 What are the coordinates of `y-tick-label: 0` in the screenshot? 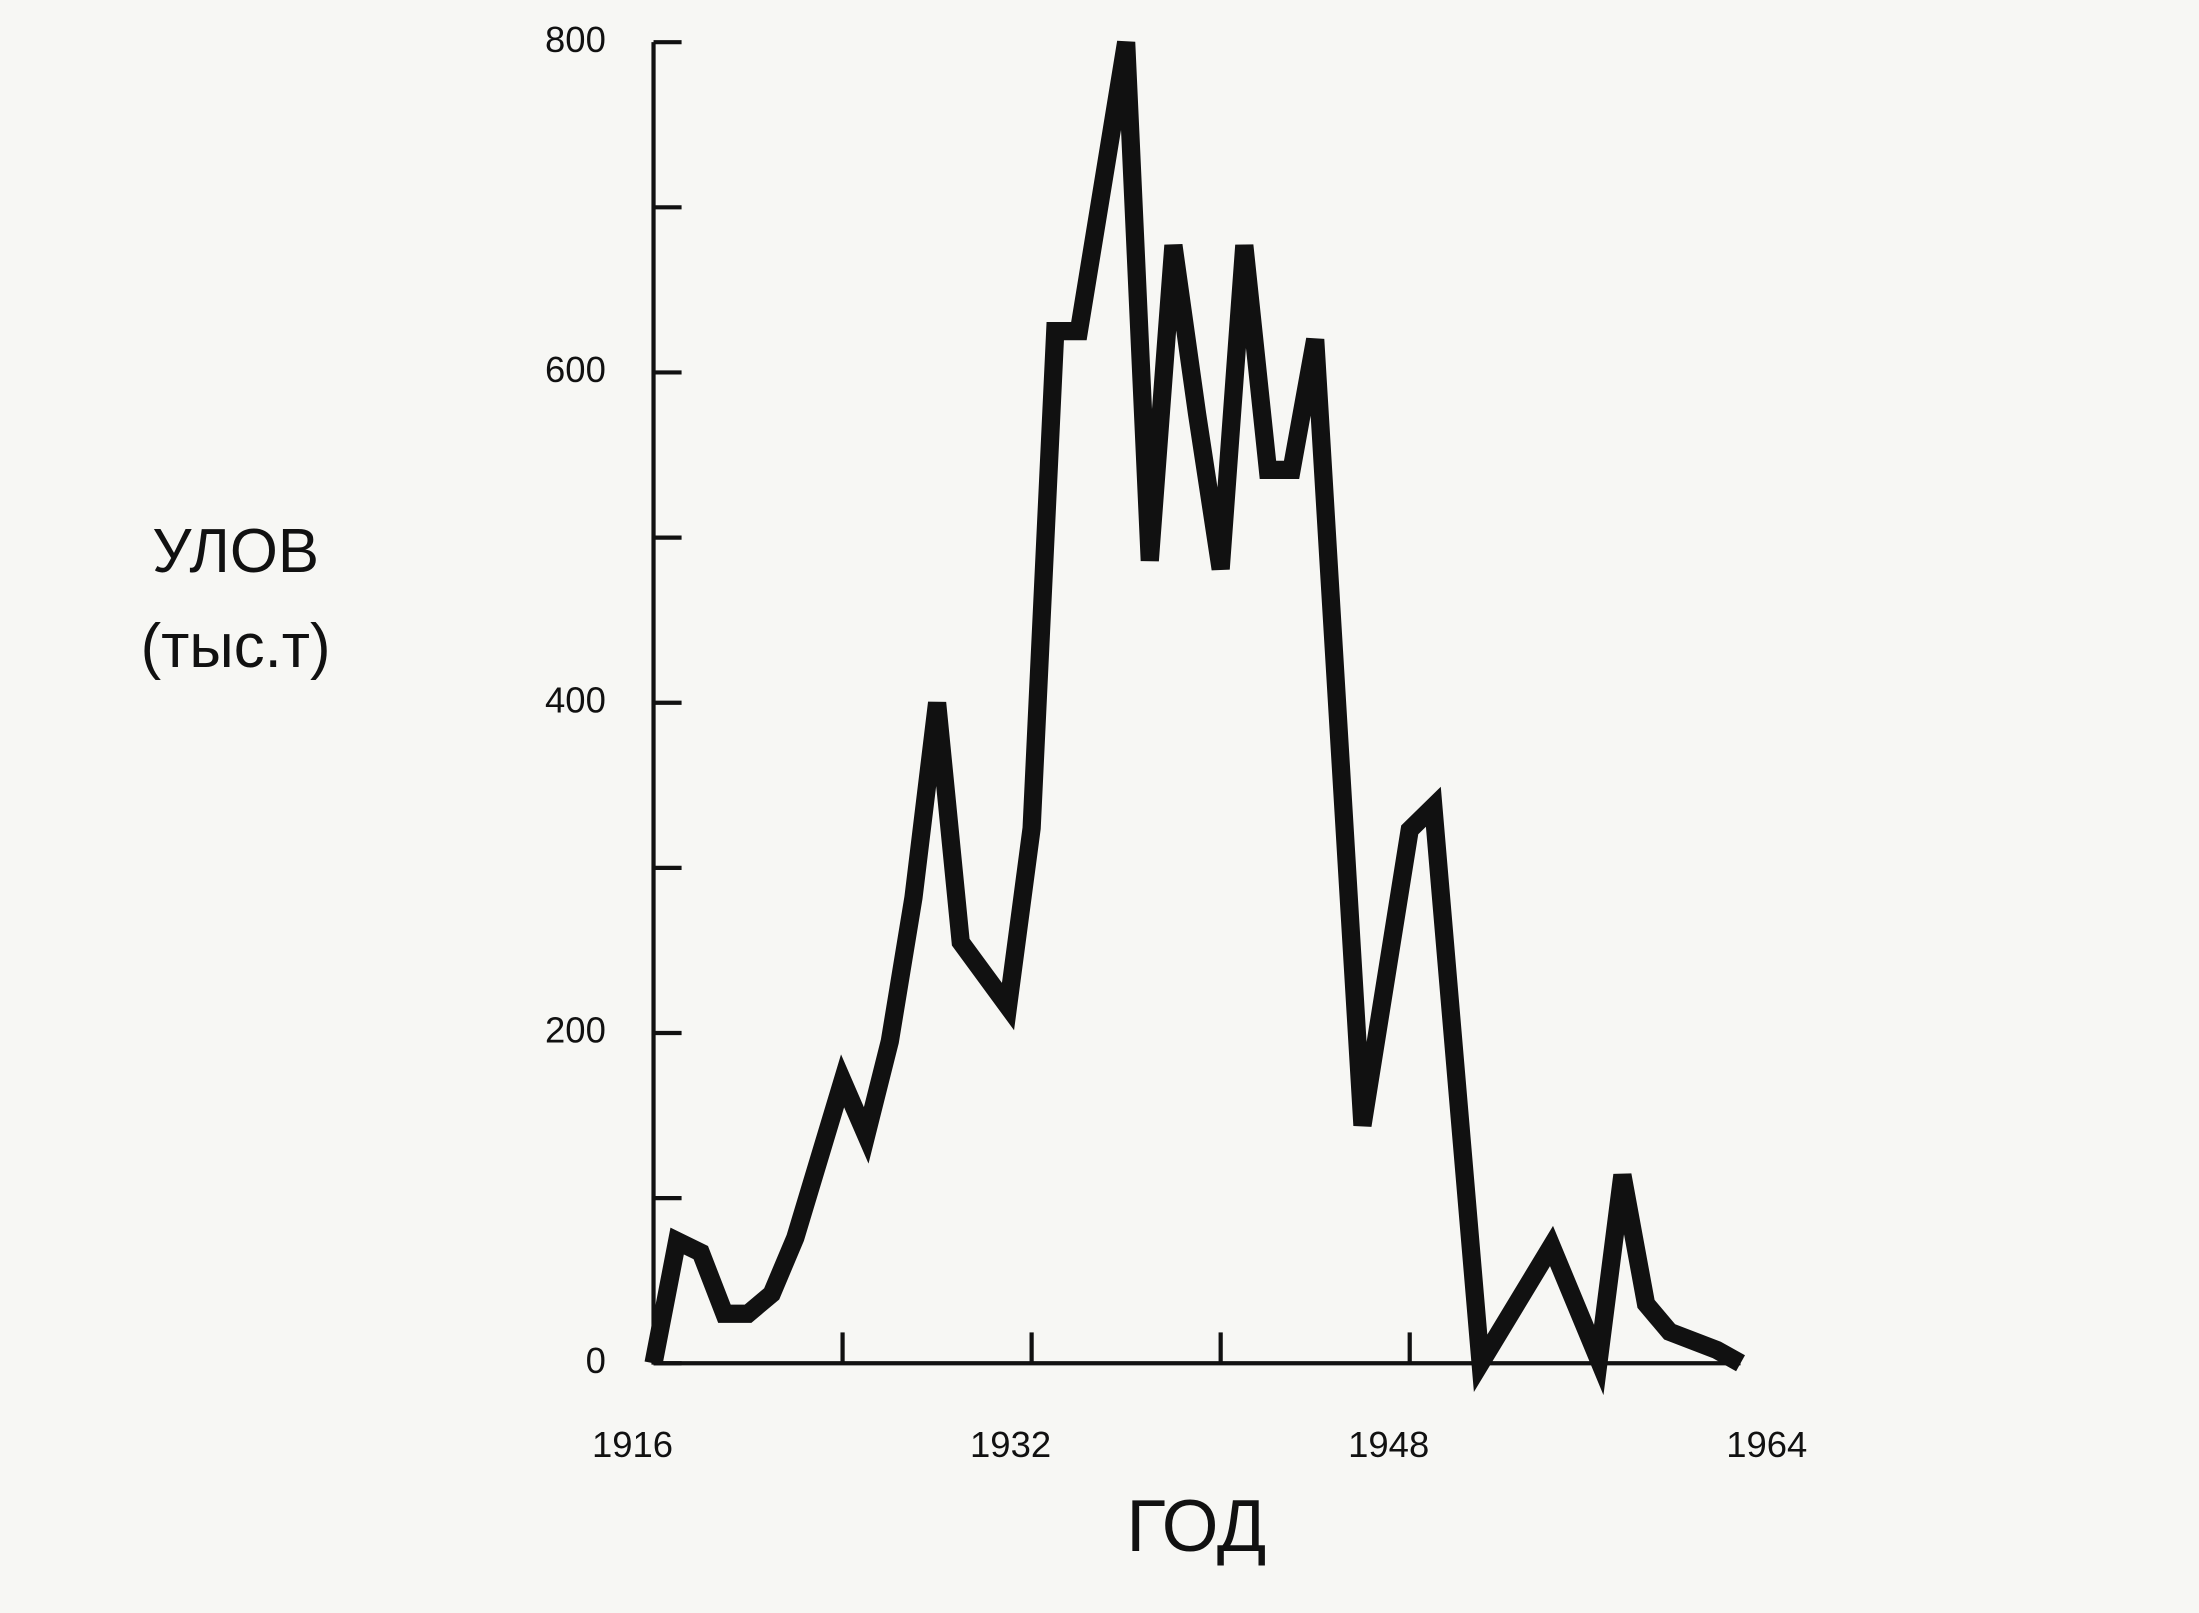 It's located at (596, 1360).